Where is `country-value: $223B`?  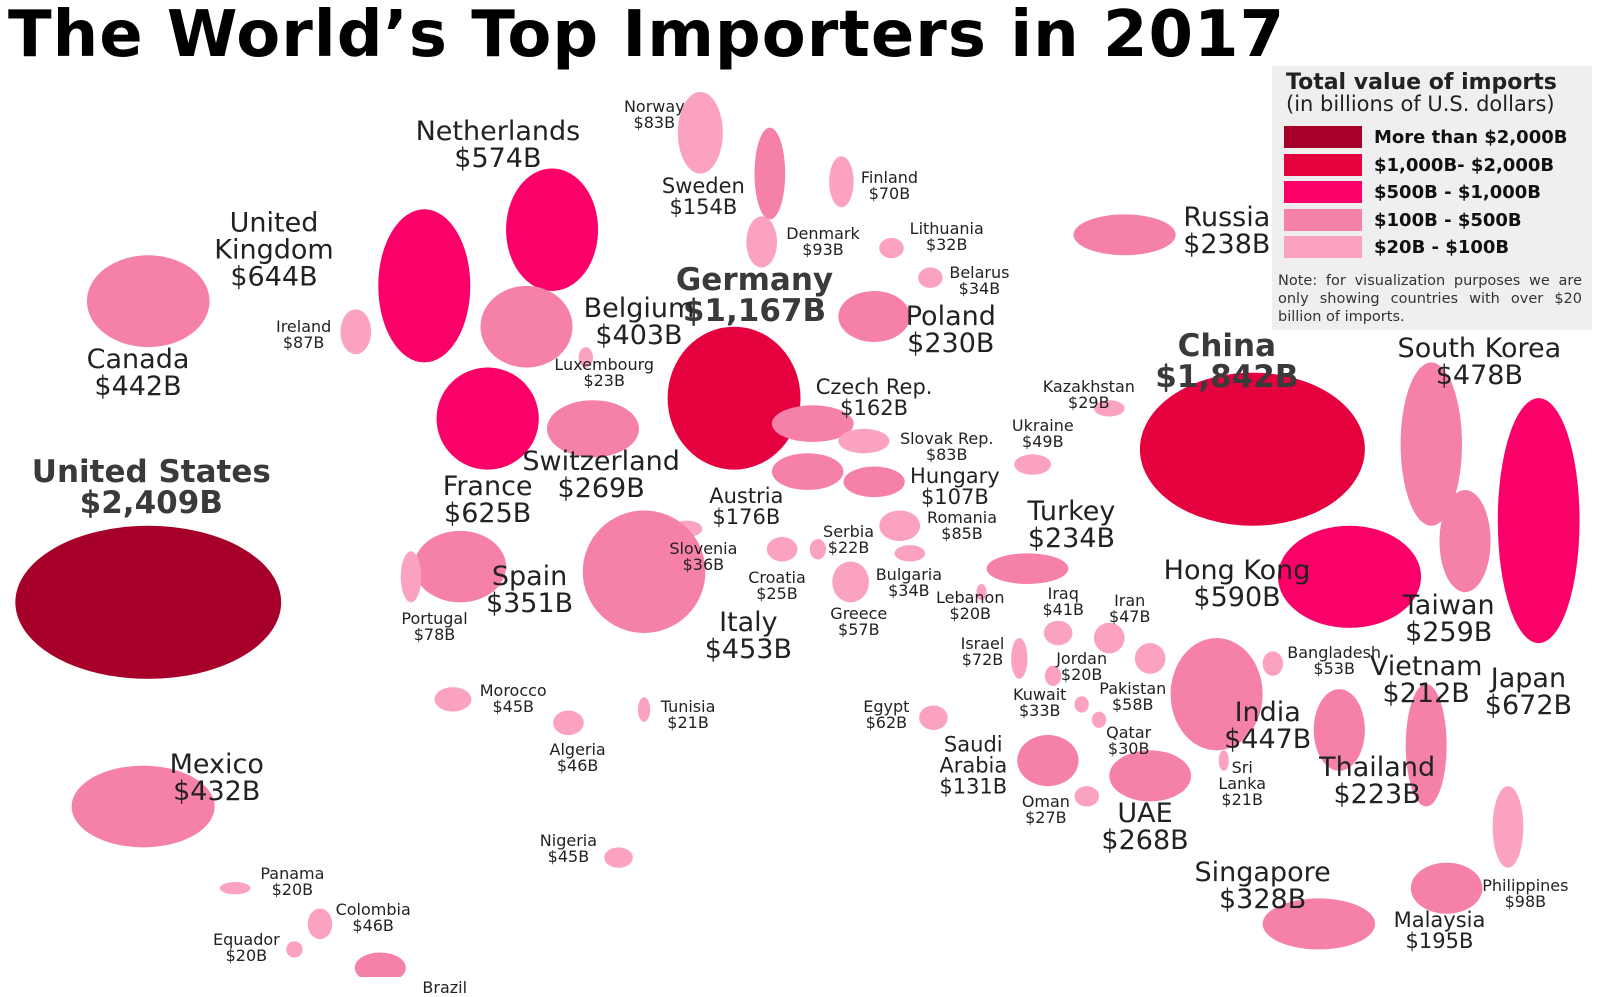
country-value: $223B is located at coordinates (1377, 794).